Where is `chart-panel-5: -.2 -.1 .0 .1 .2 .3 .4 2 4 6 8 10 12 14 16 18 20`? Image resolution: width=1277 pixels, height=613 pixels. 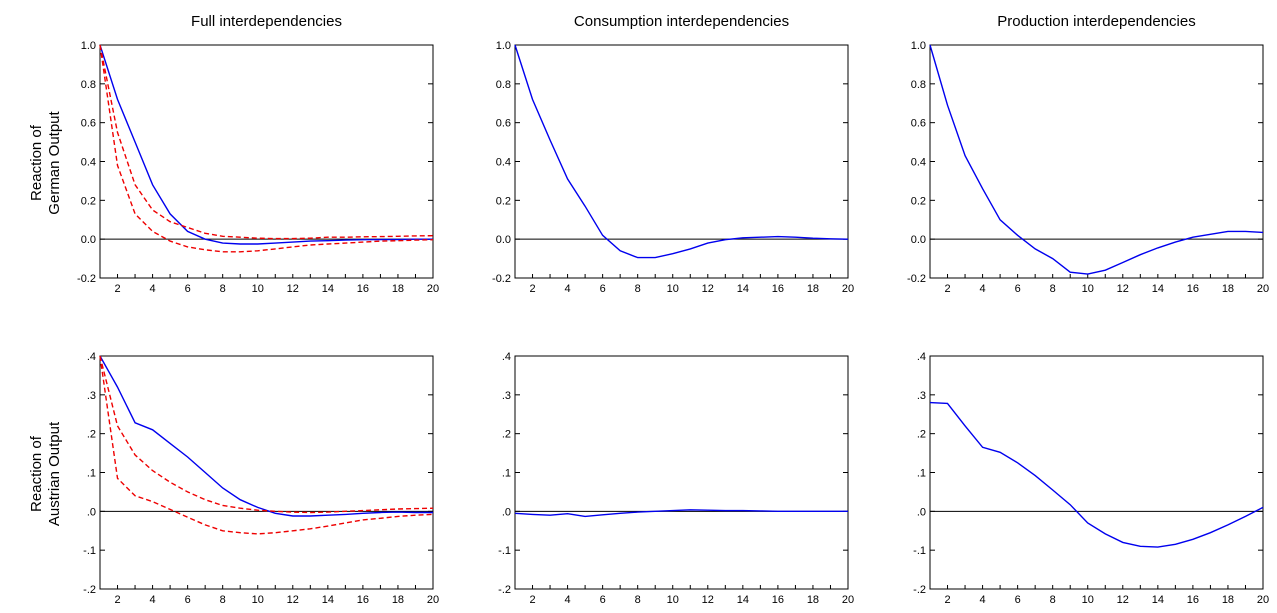
chart-panel-5: -.2 -.1 .0 .1 .2 .3 .4 2 4 6 8 10 12 14 16 18 20 is located at coordinates (676, 478).